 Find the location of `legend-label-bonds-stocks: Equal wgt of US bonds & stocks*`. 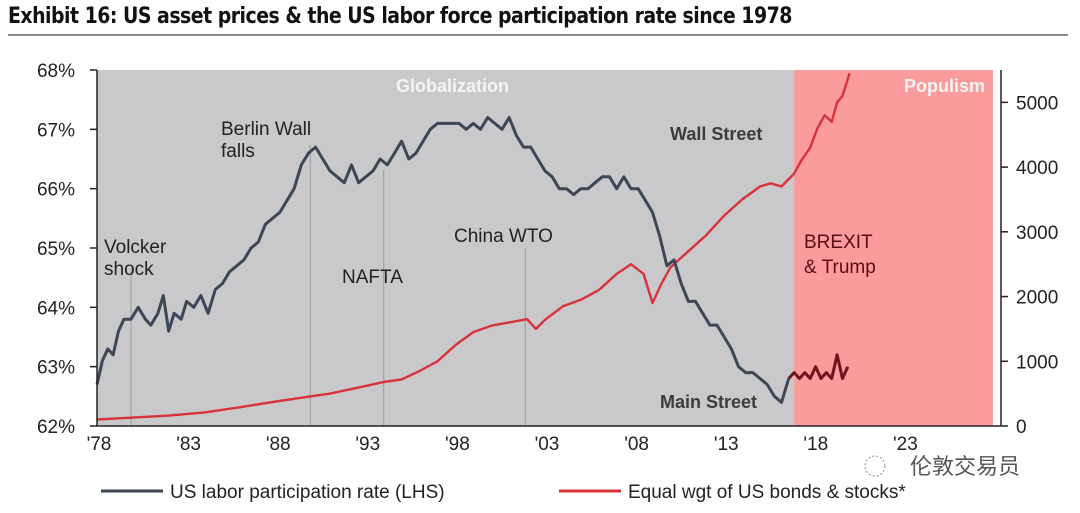

legend-label-bonds-stocks: Equal wgt of US bonds & stocks* is located at coordinates (767, 492).